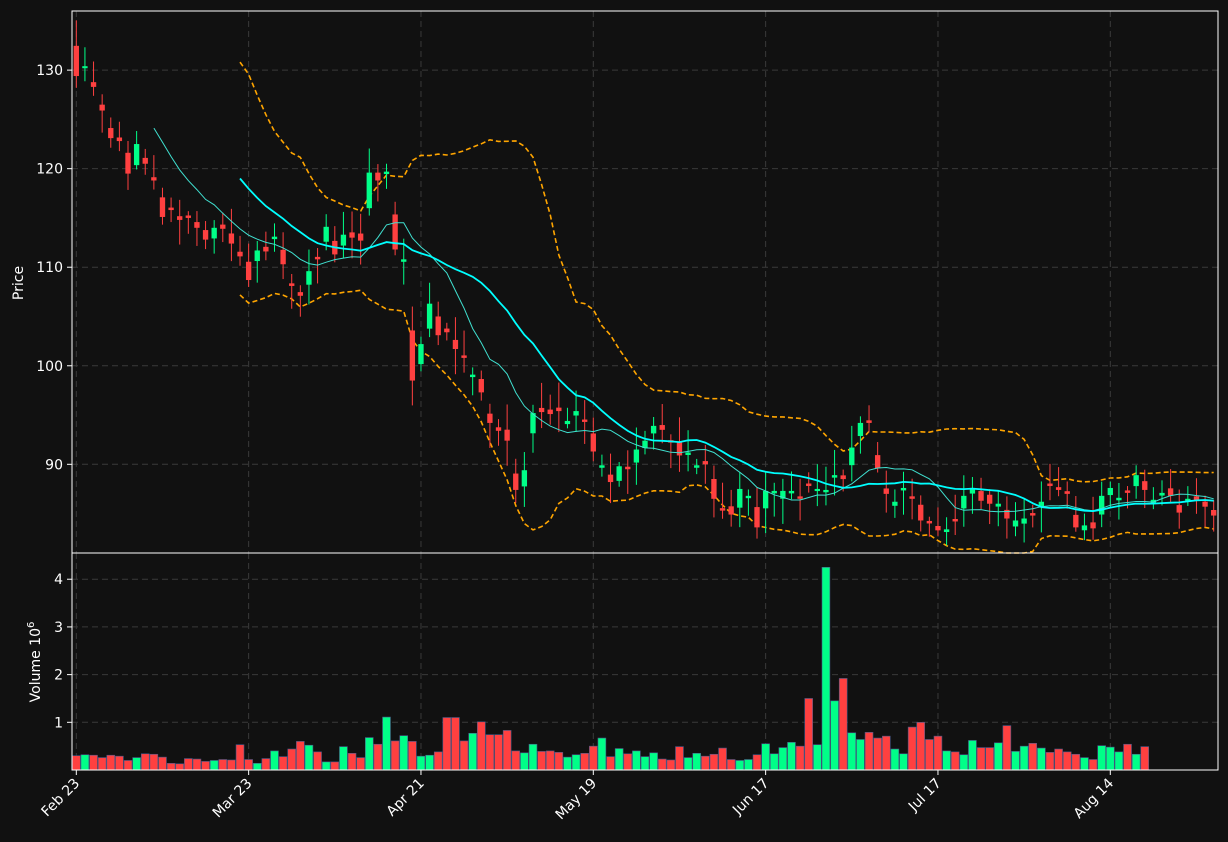 The image size is (1228, 842). What do you see at coordinates (63, 651) in the screenshot?
I see `volume-y-ticks: 1 2 3 4` at bounding box center [63, 651].